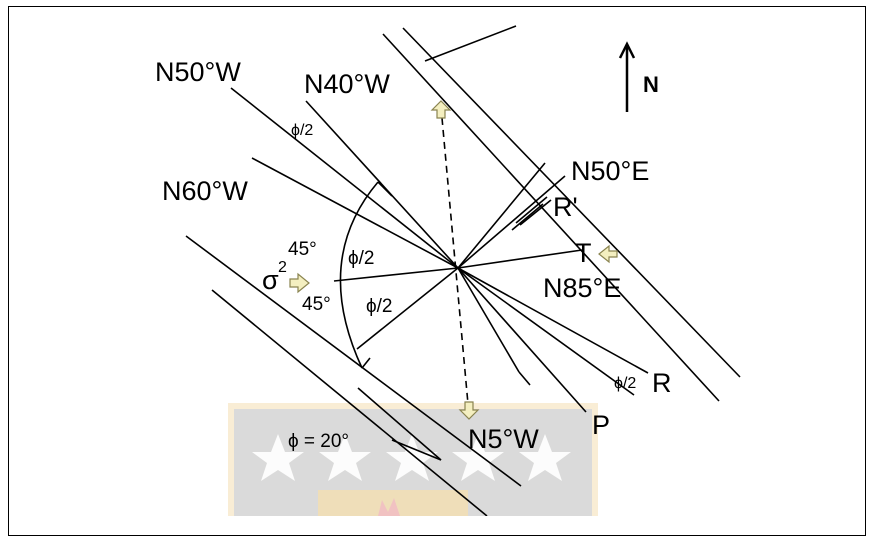 The width and height of the screenshot is (876, 536). I want to click on lower-left-line, so click(407, 308).